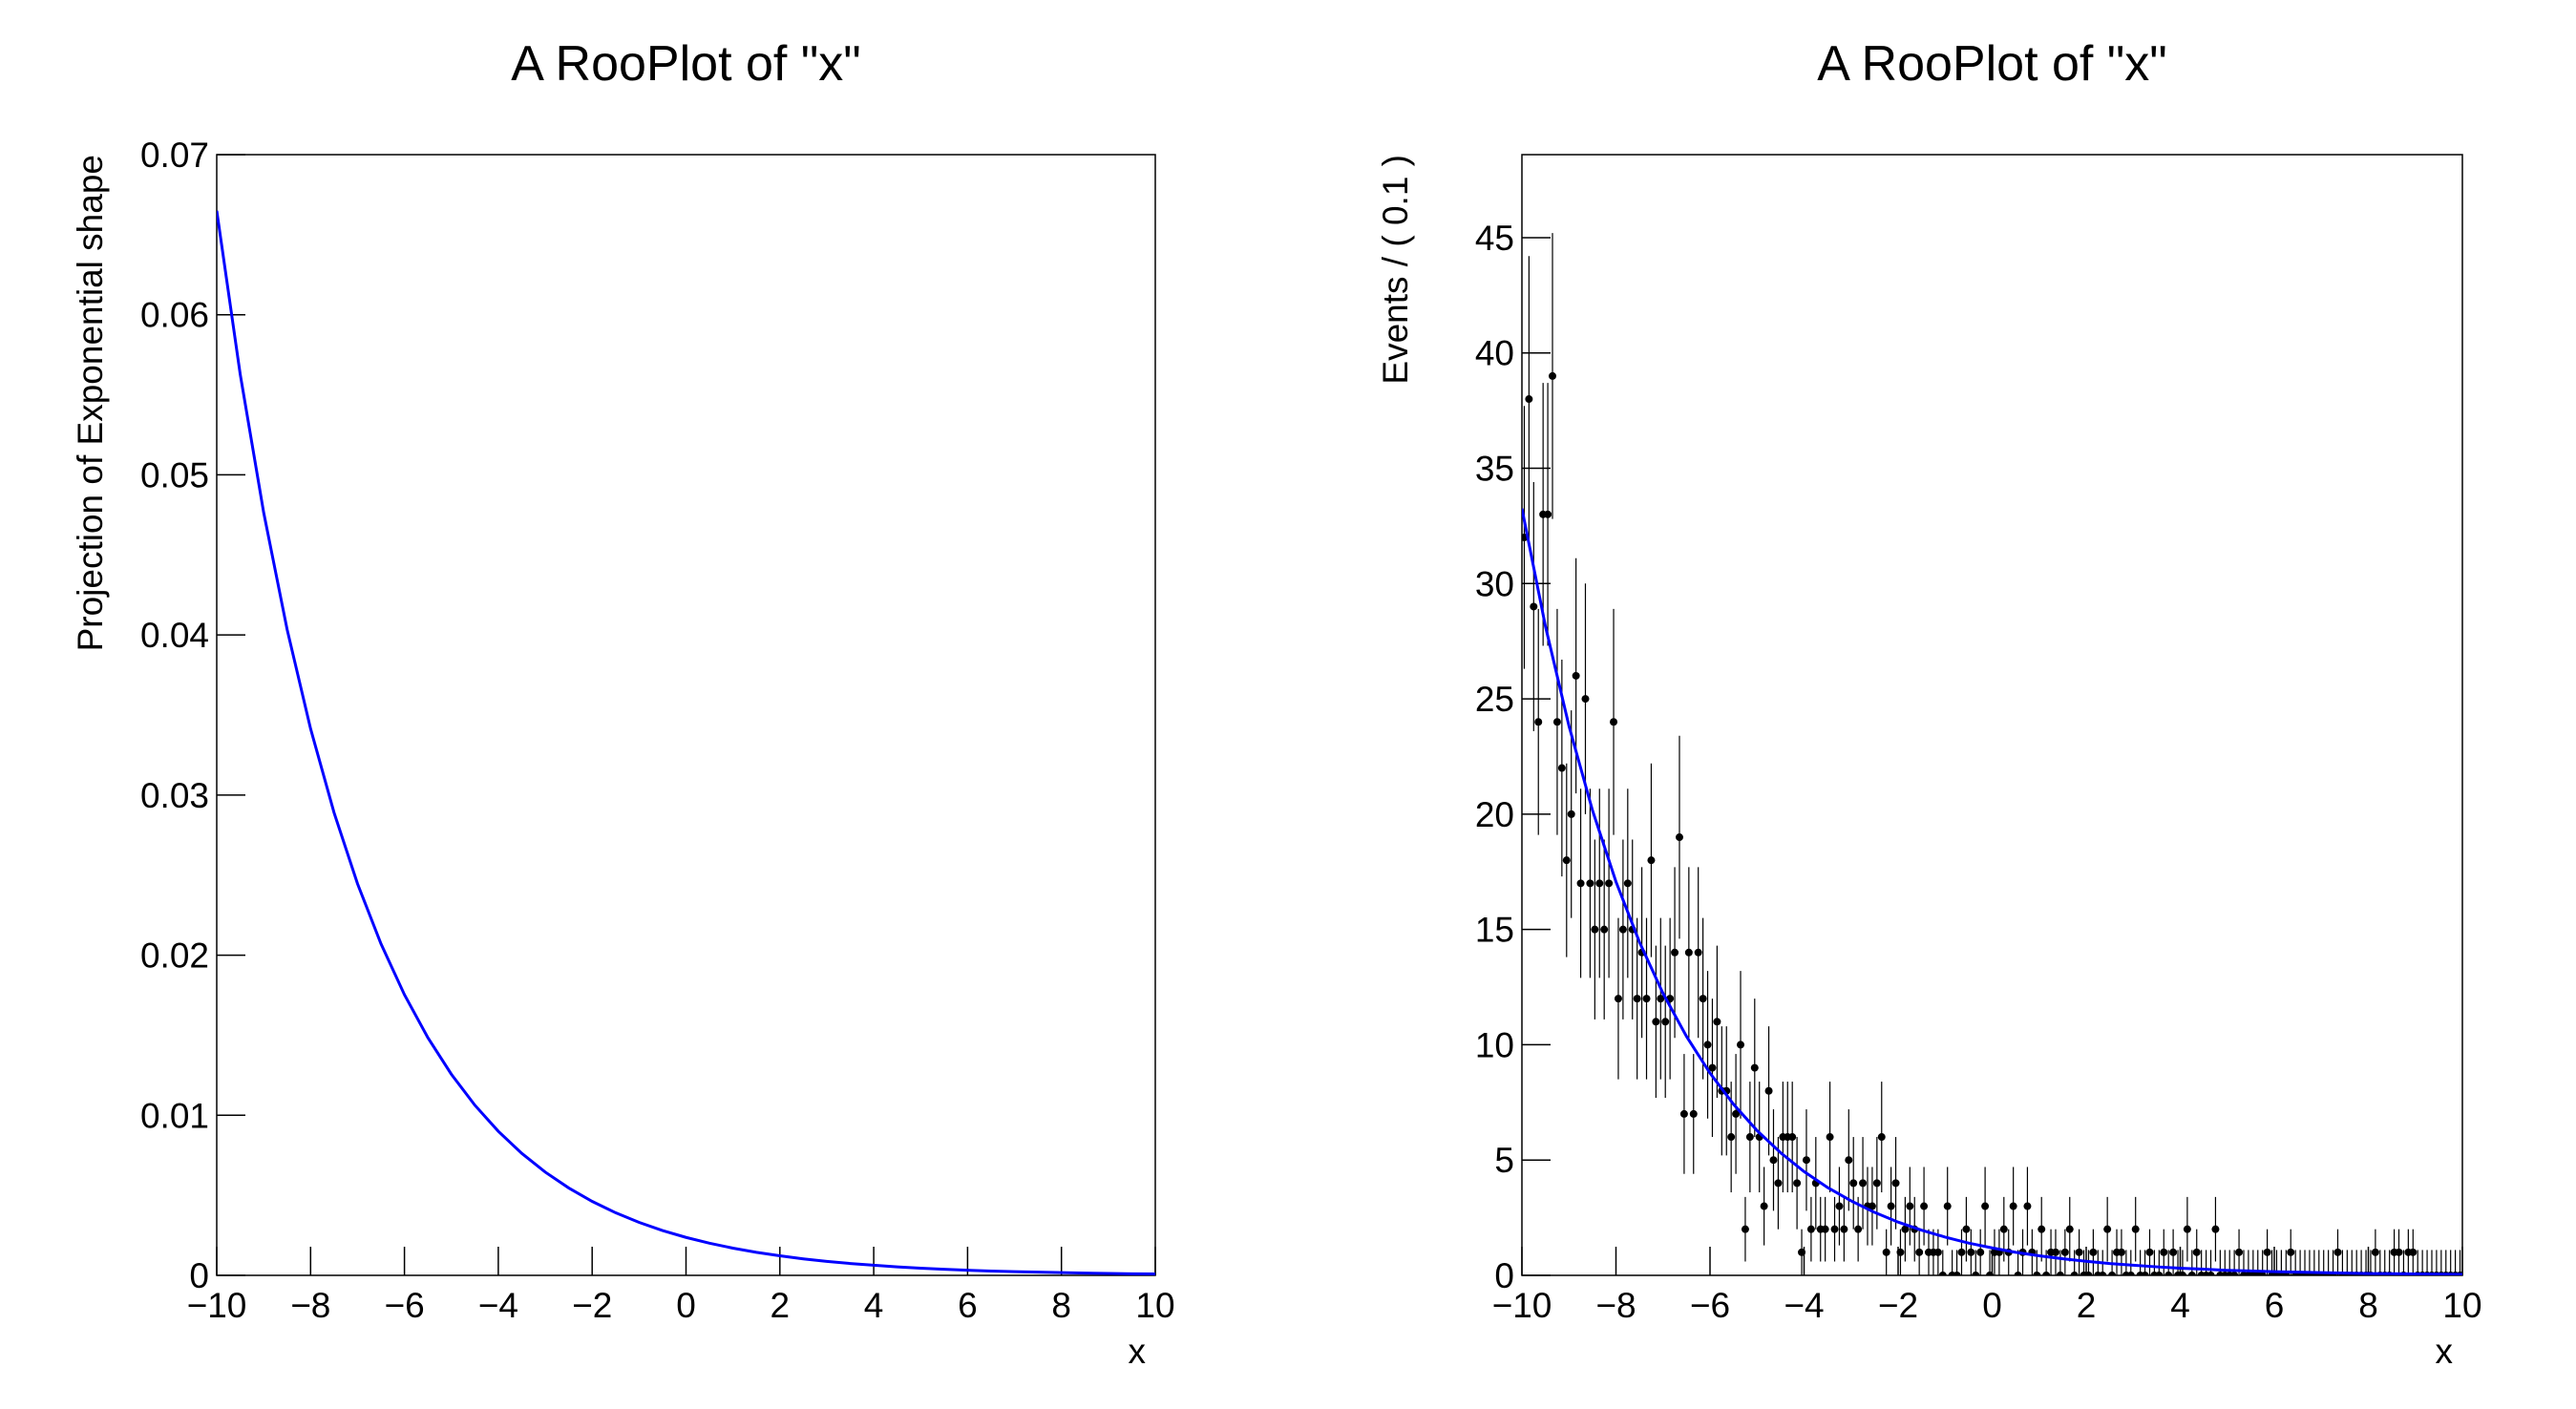  I want to click on x-tick-label: 6, so click(968, 1305).